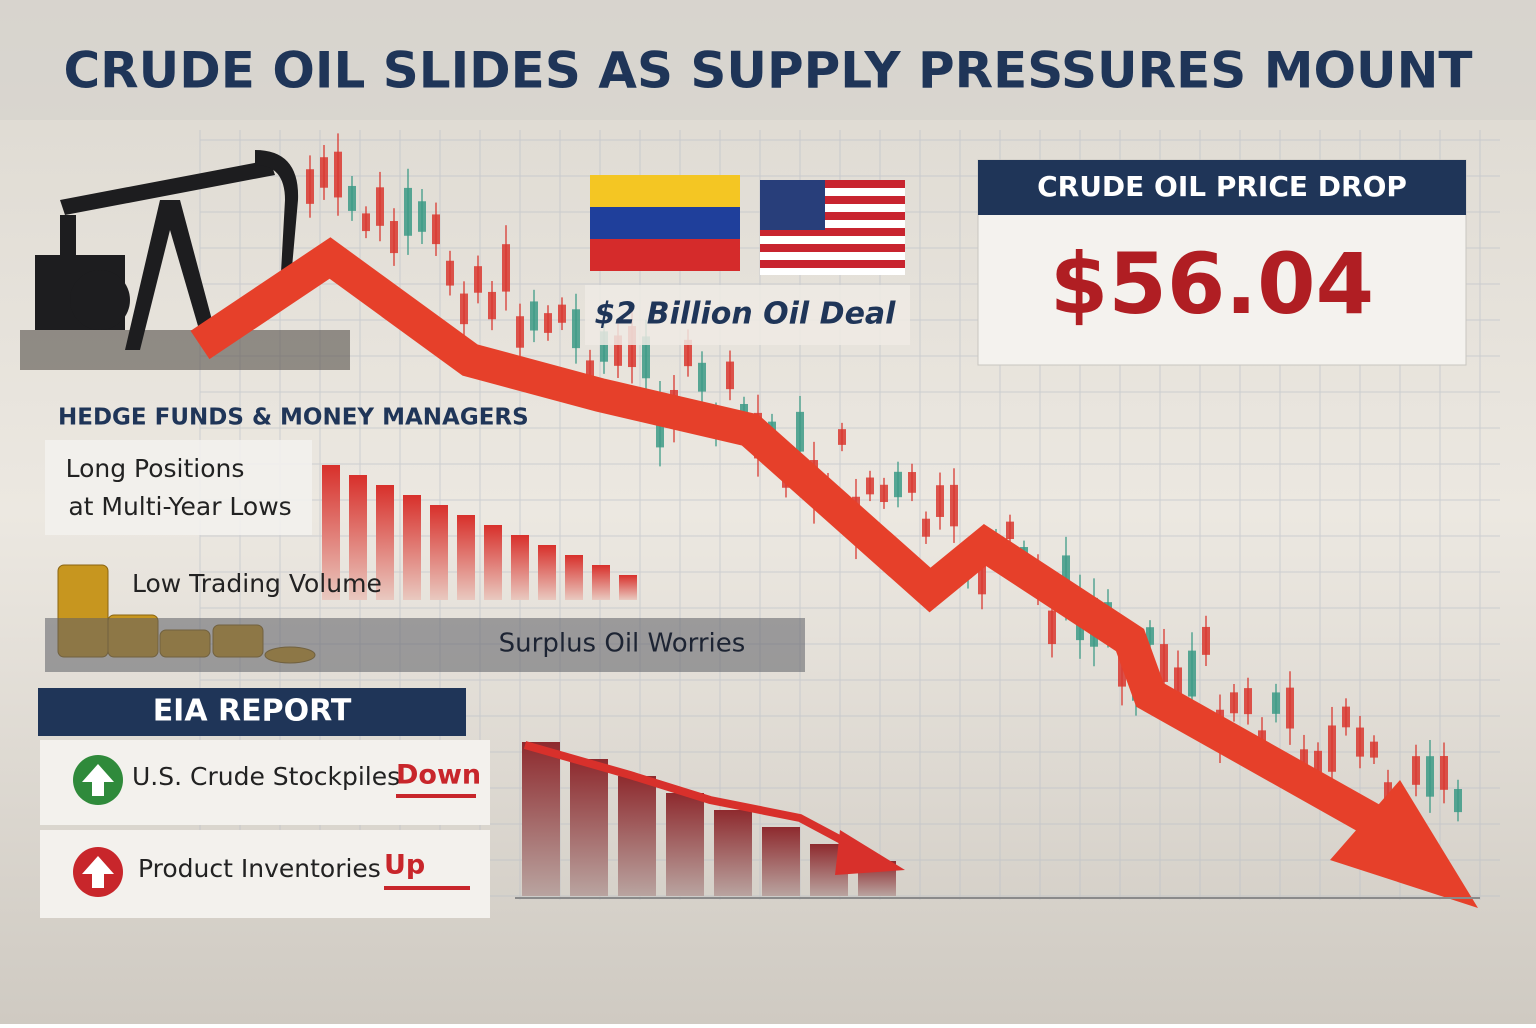  Describe the element at coordinates (293, 418) in the screenshot. I see `hedge-funds-title: HEDGE FUNDS & MONEY MANAGERS` at that location.